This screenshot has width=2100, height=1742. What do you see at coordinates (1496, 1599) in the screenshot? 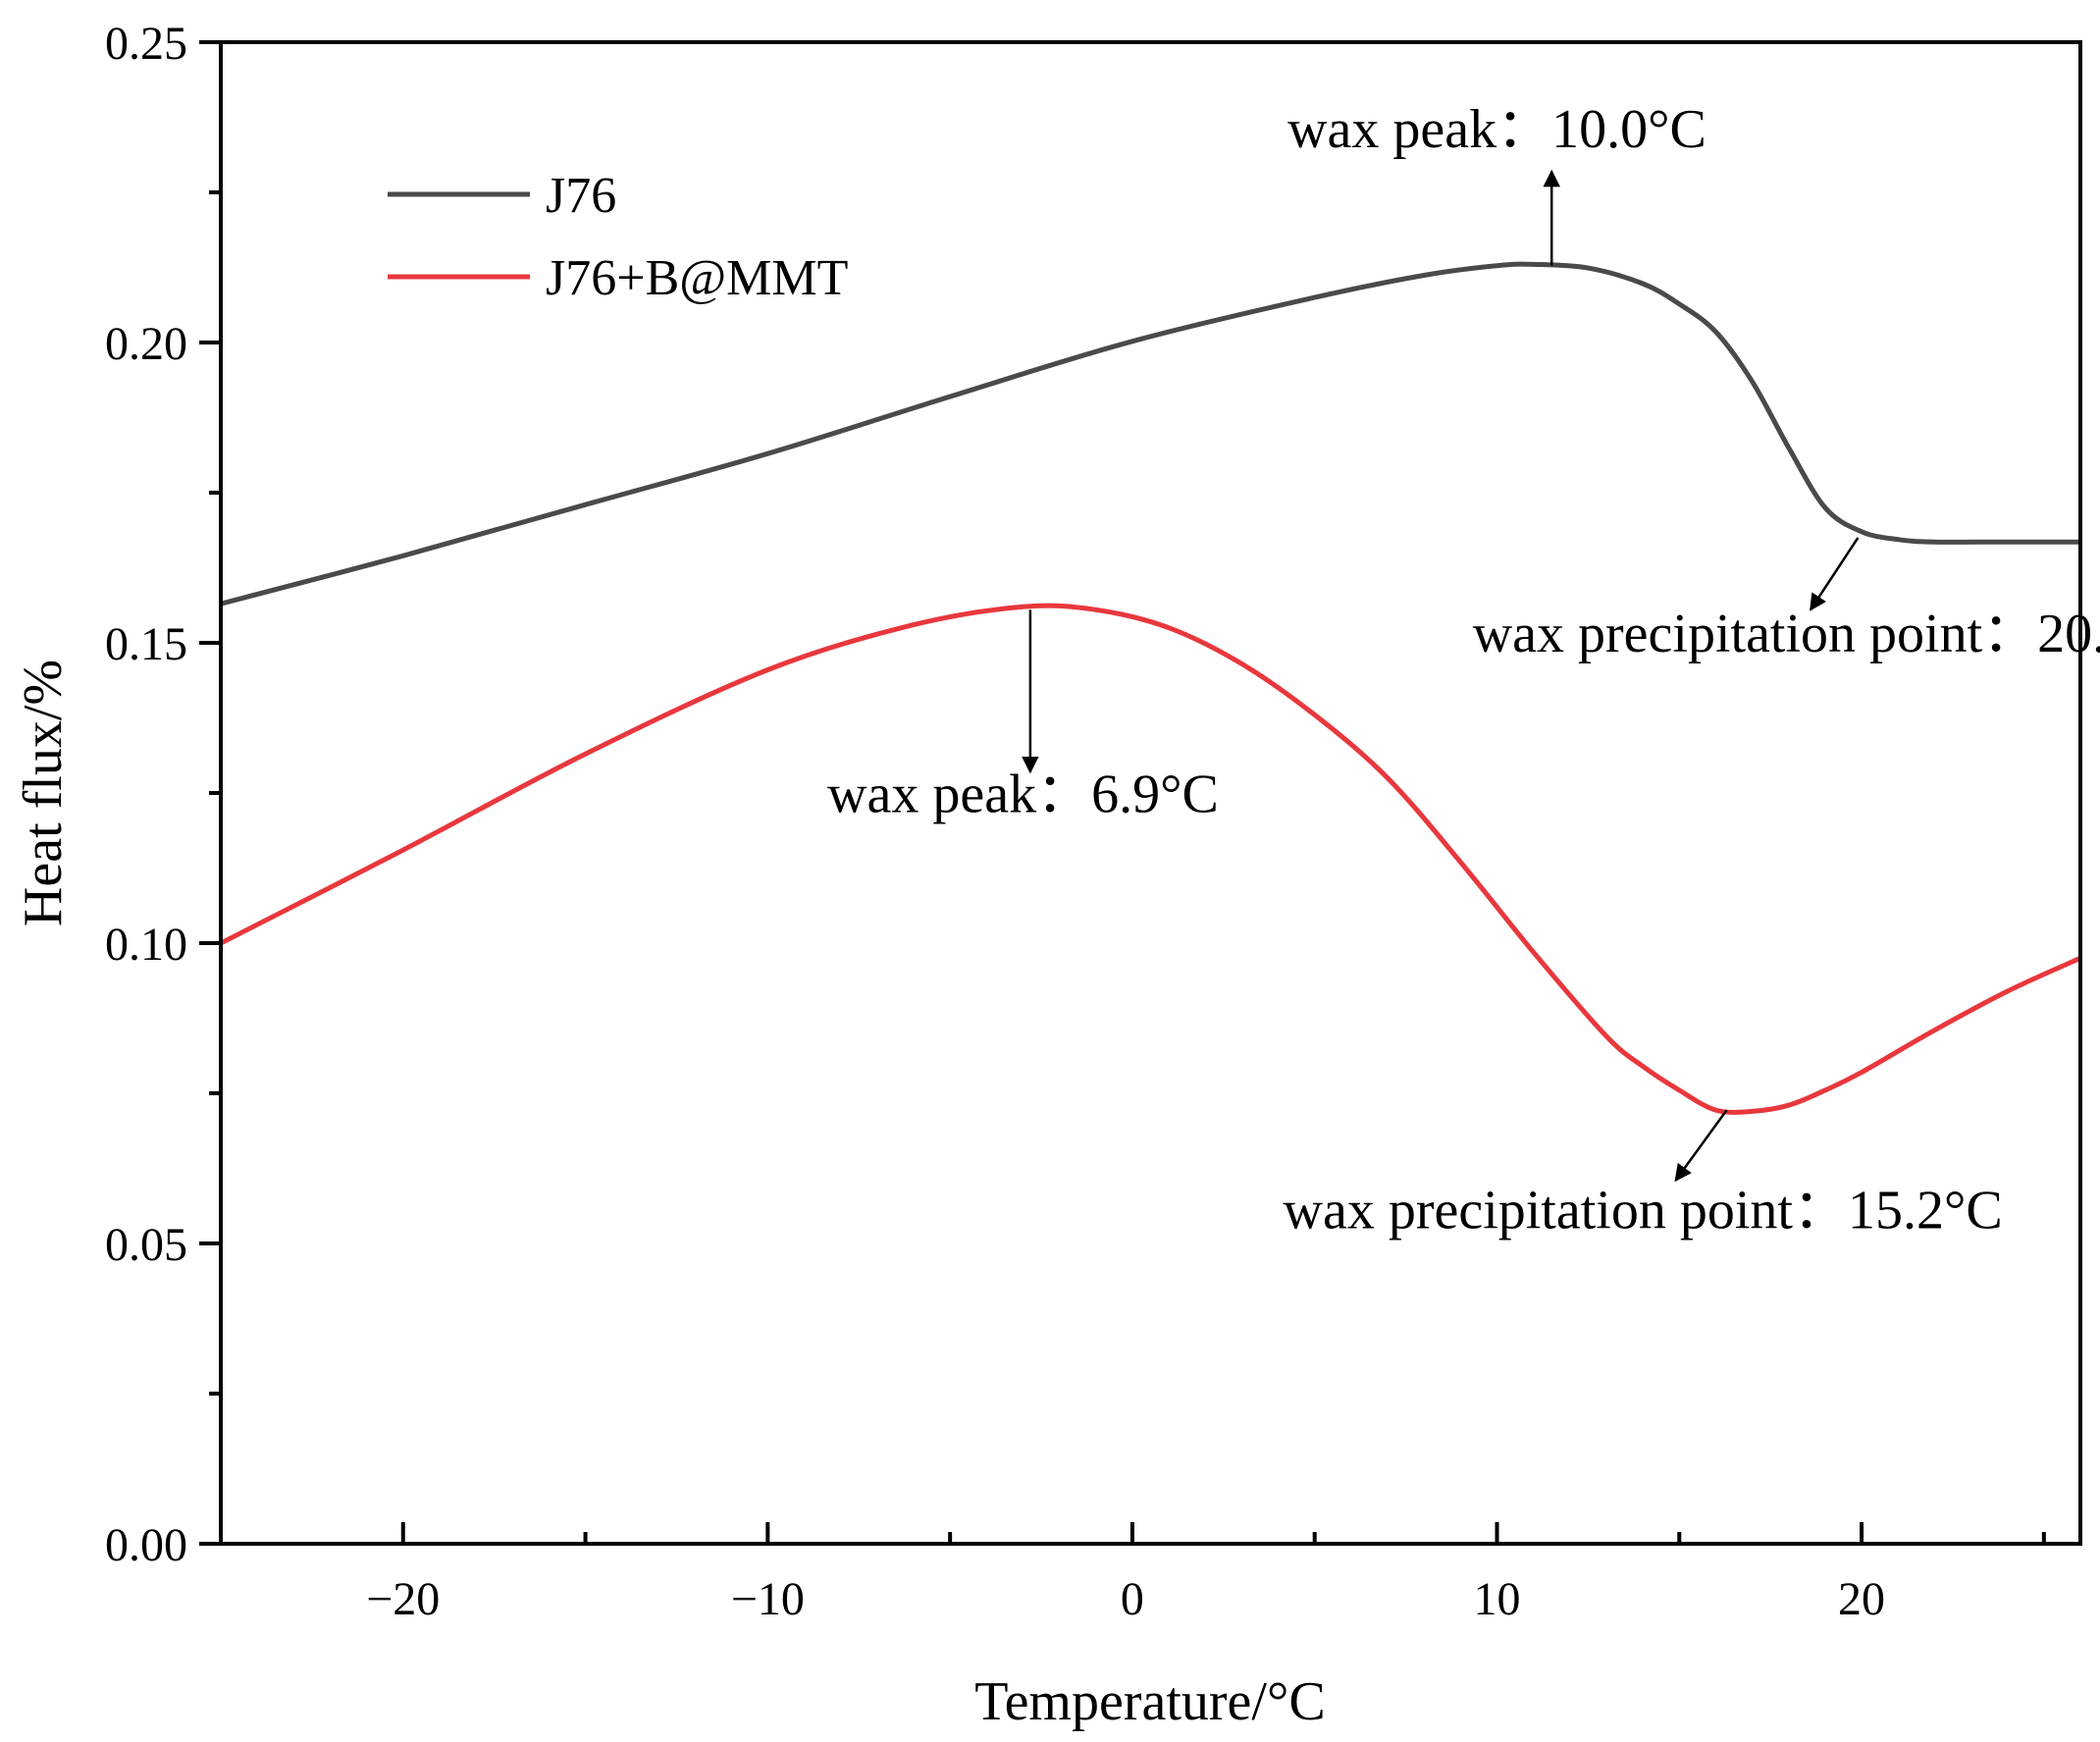
I see `x-tick-label: 10` at bounding box center [1496, 1599].